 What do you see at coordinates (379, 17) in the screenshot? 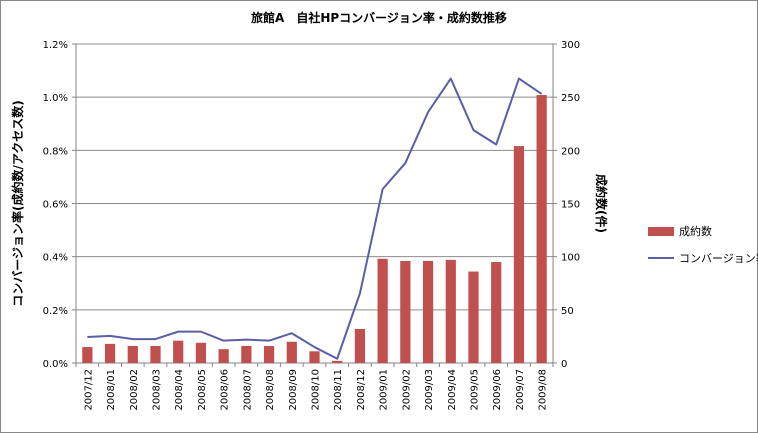
I see `chart-title: 旅館A 自社HPコンバージョン率・成約数推移` at bounding box center [379, 17].